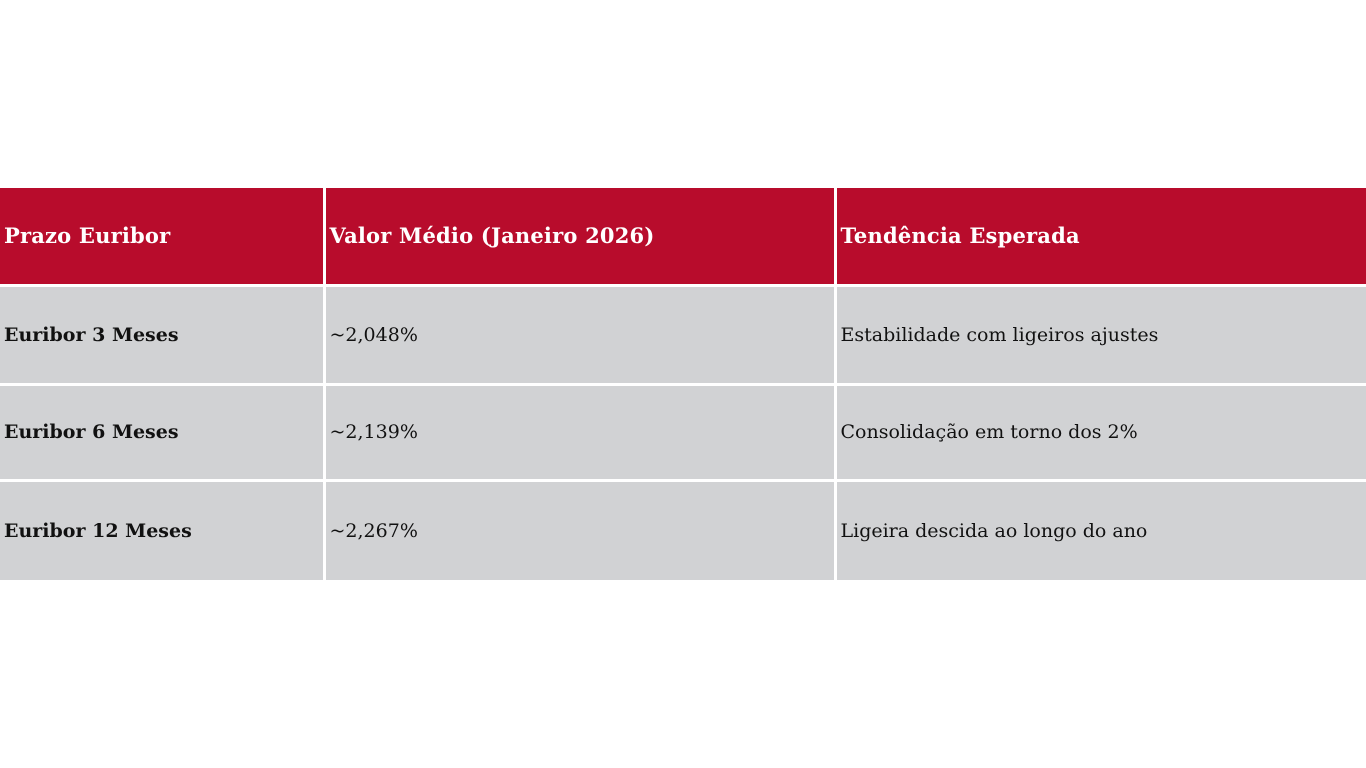 This screenshot has height=768, width=1366. What do you see at coordinates (163, 530) in the screenshot?
I see `cell-term: Euribor 12 Meses` at bounding box center [163, 530].